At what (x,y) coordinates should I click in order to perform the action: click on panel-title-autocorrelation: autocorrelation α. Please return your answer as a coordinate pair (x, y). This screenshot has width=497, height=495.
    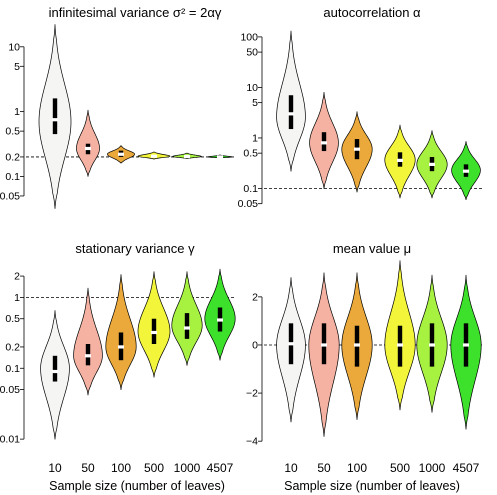
    Looking at the image, I should click on (372, 12).